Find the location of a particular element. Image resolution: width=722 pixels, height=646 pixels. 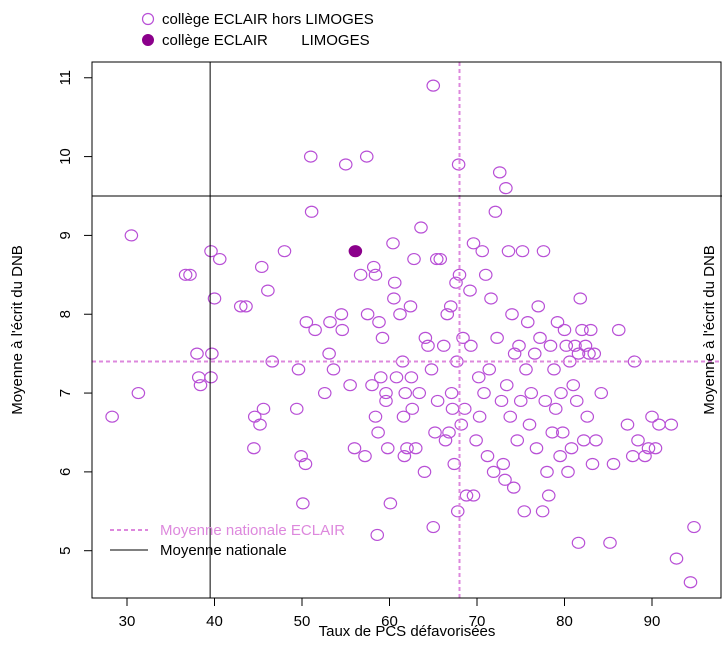

x-tick-label: 90 is located at coordinates (652, 621).